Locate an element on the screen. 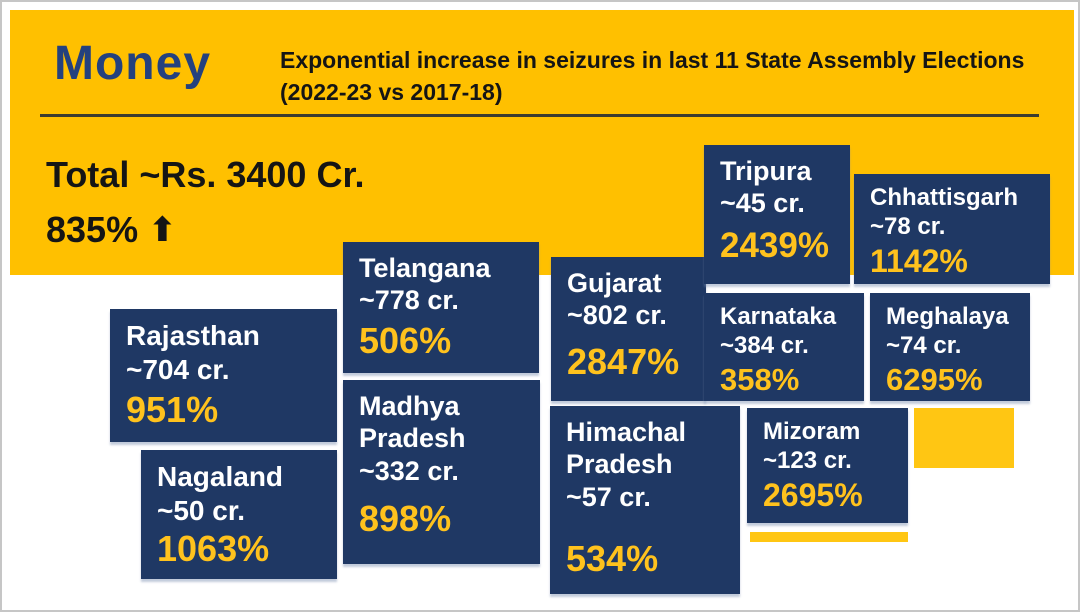  state-box-gujarat: Gujarat ~802 cr. 2847% is located at coordinates (628, 329).